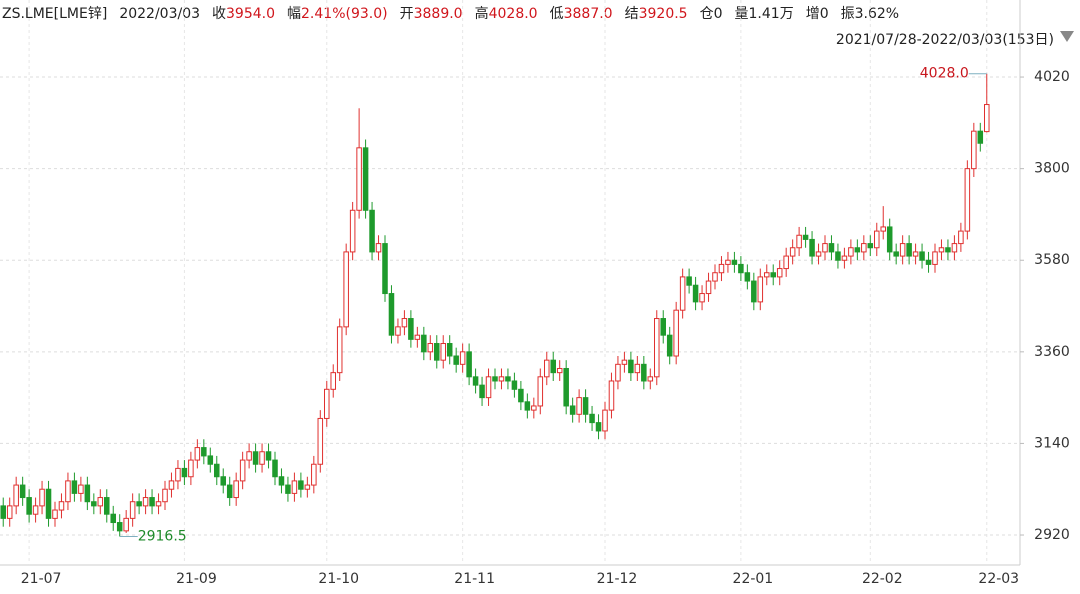 The image size is (1080, 594). I want to click on y-tick-label: 4020, so click(1052, 77).